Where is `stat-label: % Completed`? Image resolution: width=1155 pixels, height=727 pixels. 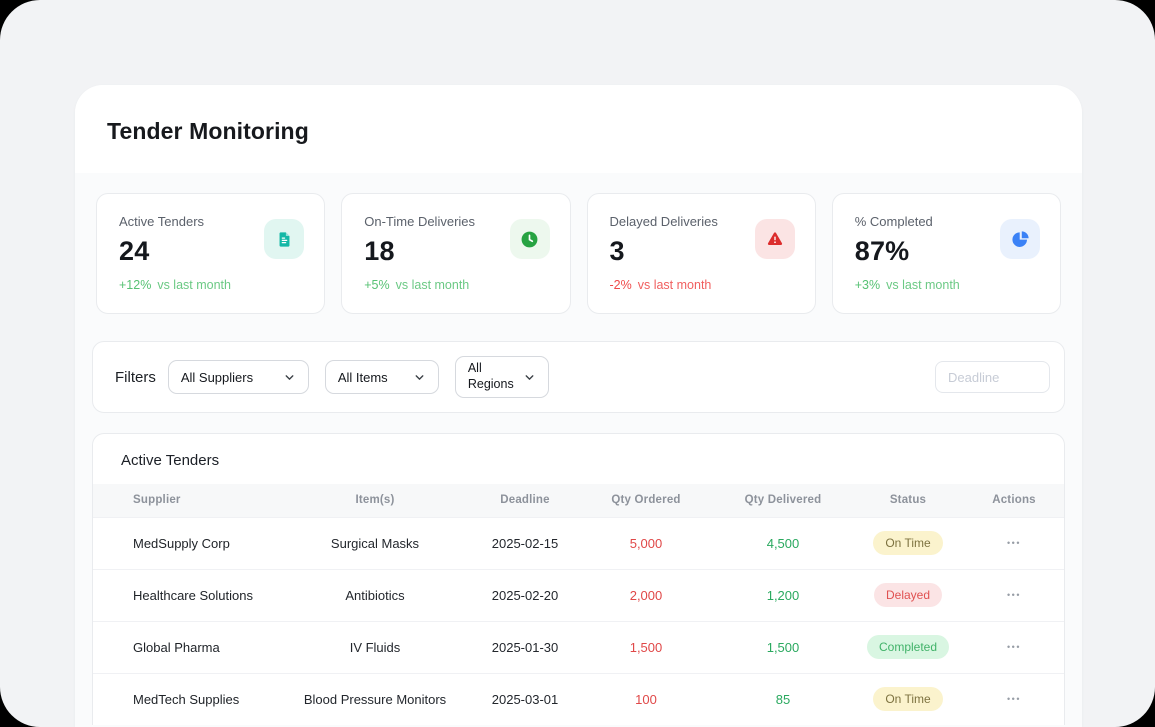
stat-label: % Completed is located at coordinates (893, 221).